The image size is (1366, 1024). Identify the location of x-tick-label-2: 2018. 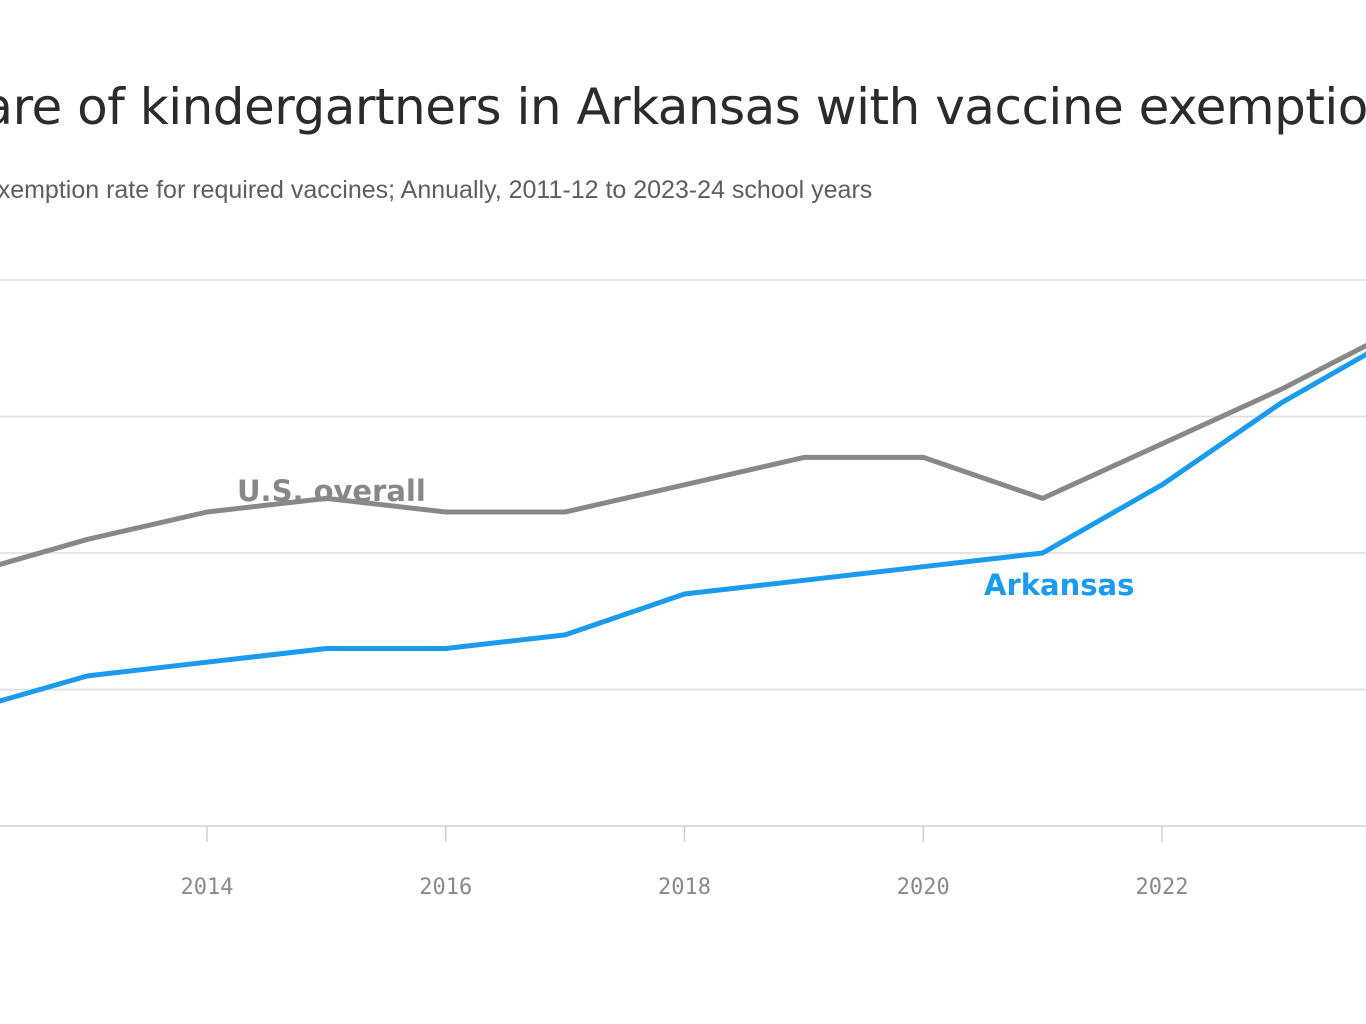
(684, 887).